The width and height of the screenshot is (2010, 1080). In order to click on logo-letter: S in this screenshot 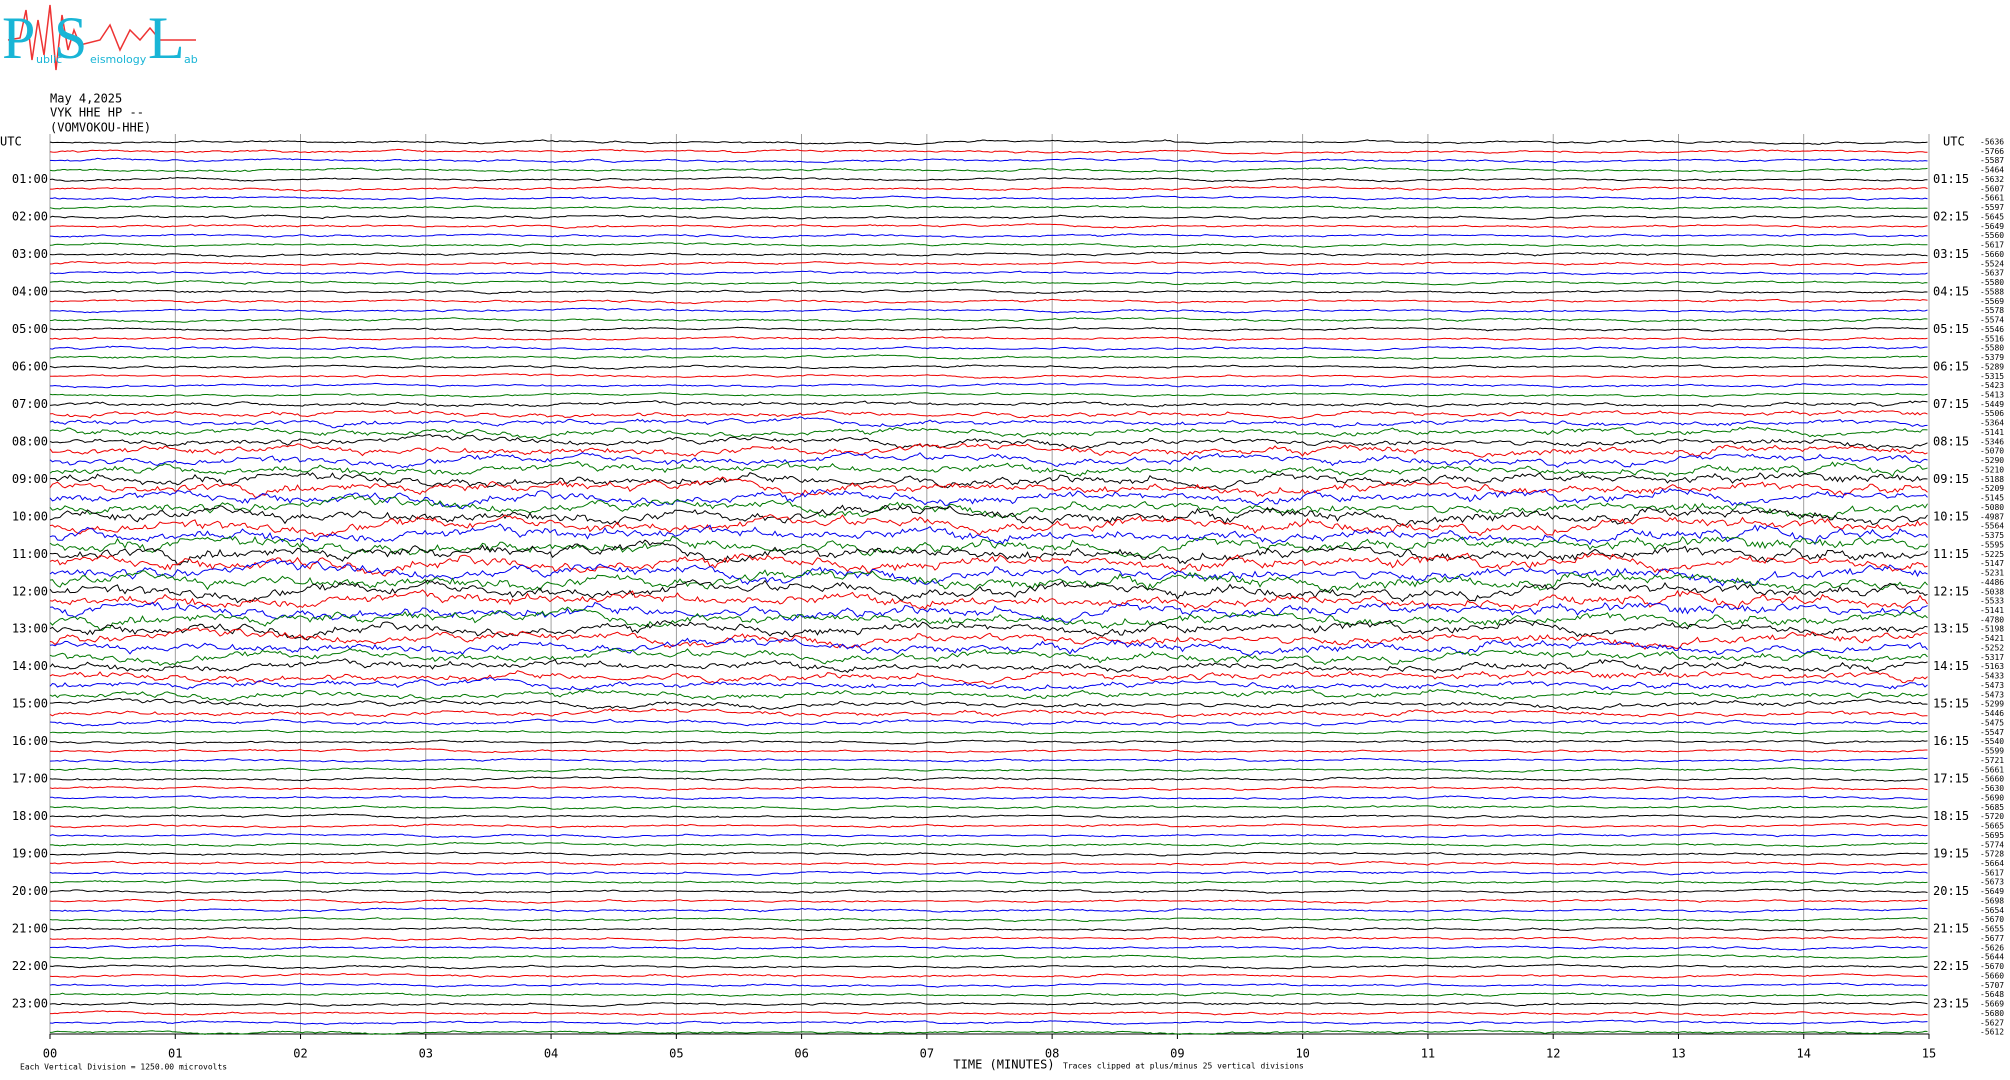, I will do `click(70, 38)`.